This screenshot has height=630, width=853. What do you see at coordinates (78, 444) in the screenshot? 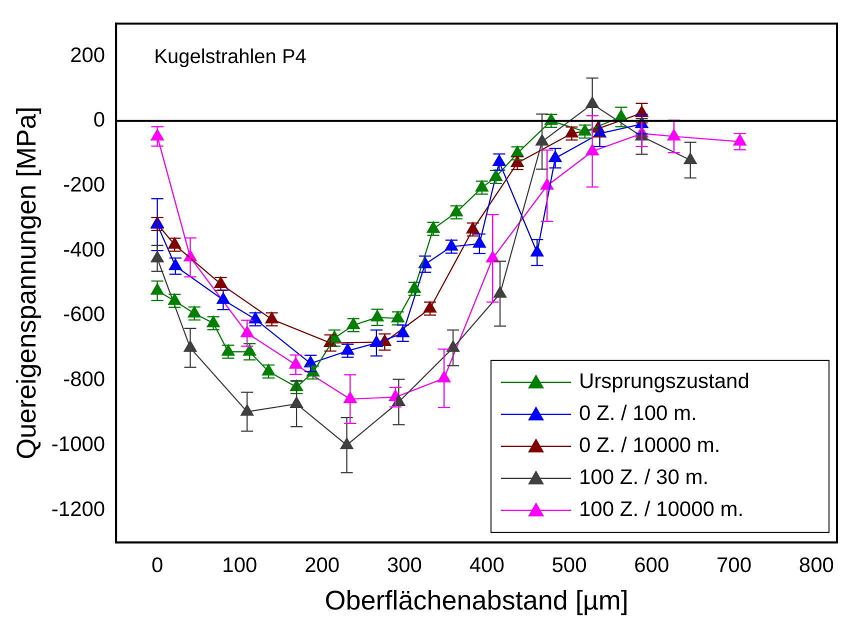
I see `y-tick-label: -1000` at bounding box center [78, 444].